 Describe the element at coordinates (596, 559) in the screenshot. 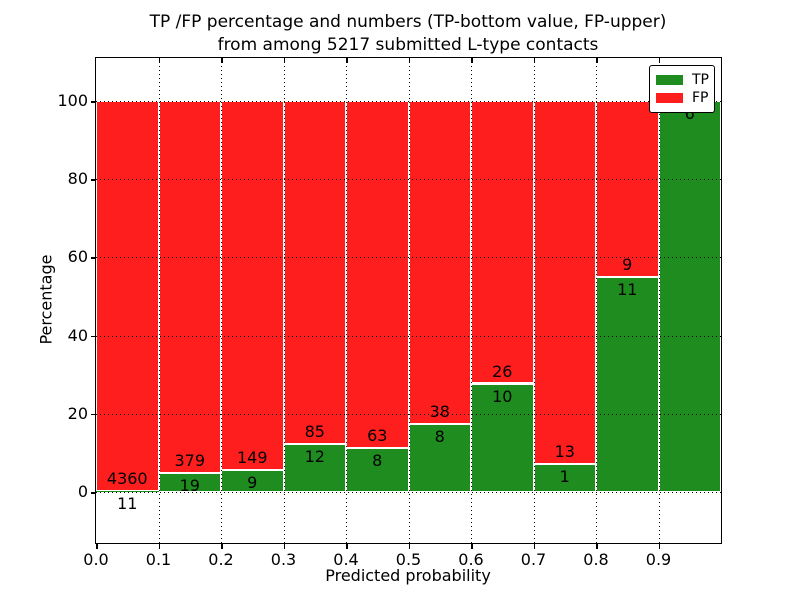

I see `x-tick-label: 0.8` at that location.